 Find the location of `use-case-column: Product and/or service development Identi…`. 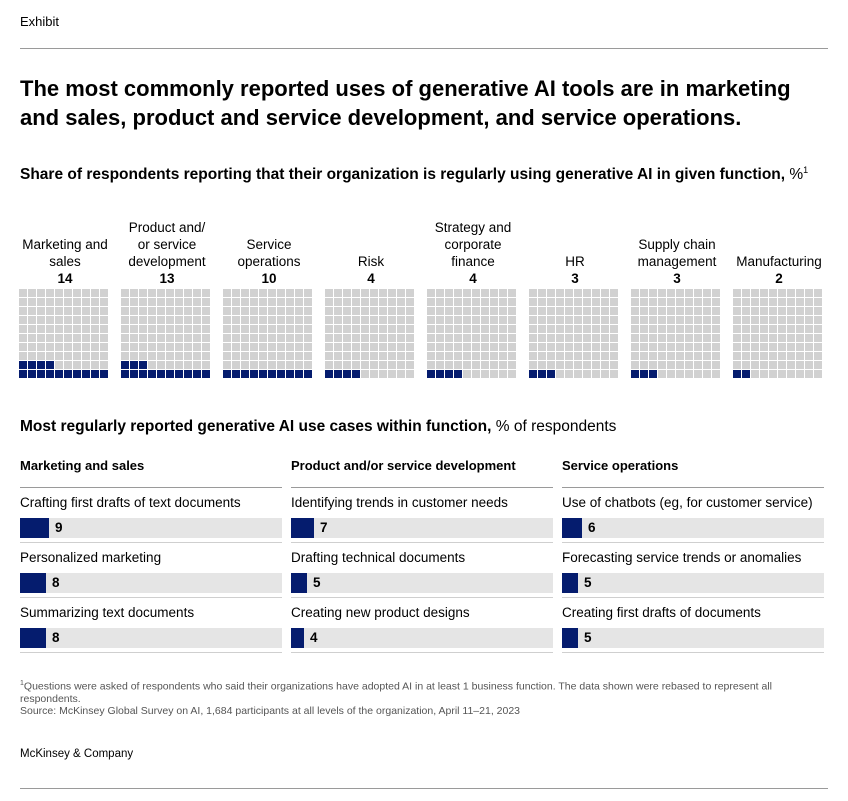

use-case-column: Product and/or service development Identi… is located at coordinates (422, 555).